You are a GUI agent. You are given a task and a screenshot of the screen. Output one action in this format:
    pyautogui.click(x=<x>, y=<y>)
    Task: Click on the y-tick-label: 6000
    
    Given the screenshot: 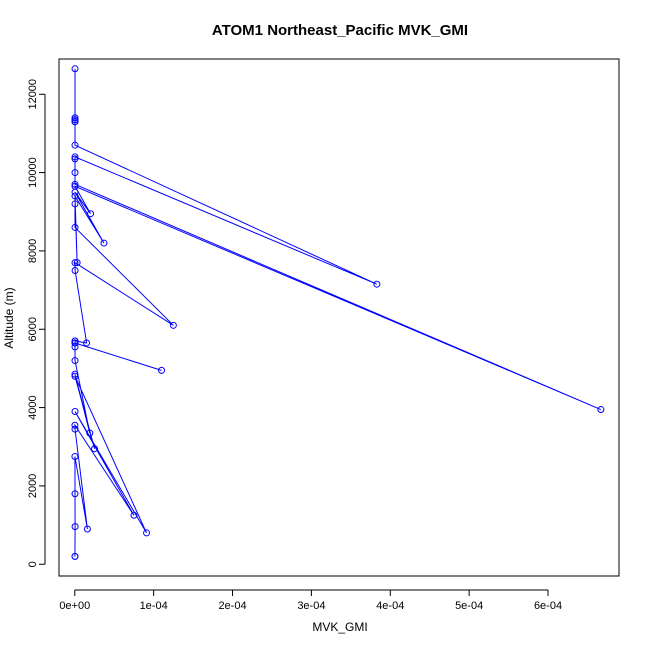 What is the action you would take?
    pyautogui.click(x=33, y=329)
    